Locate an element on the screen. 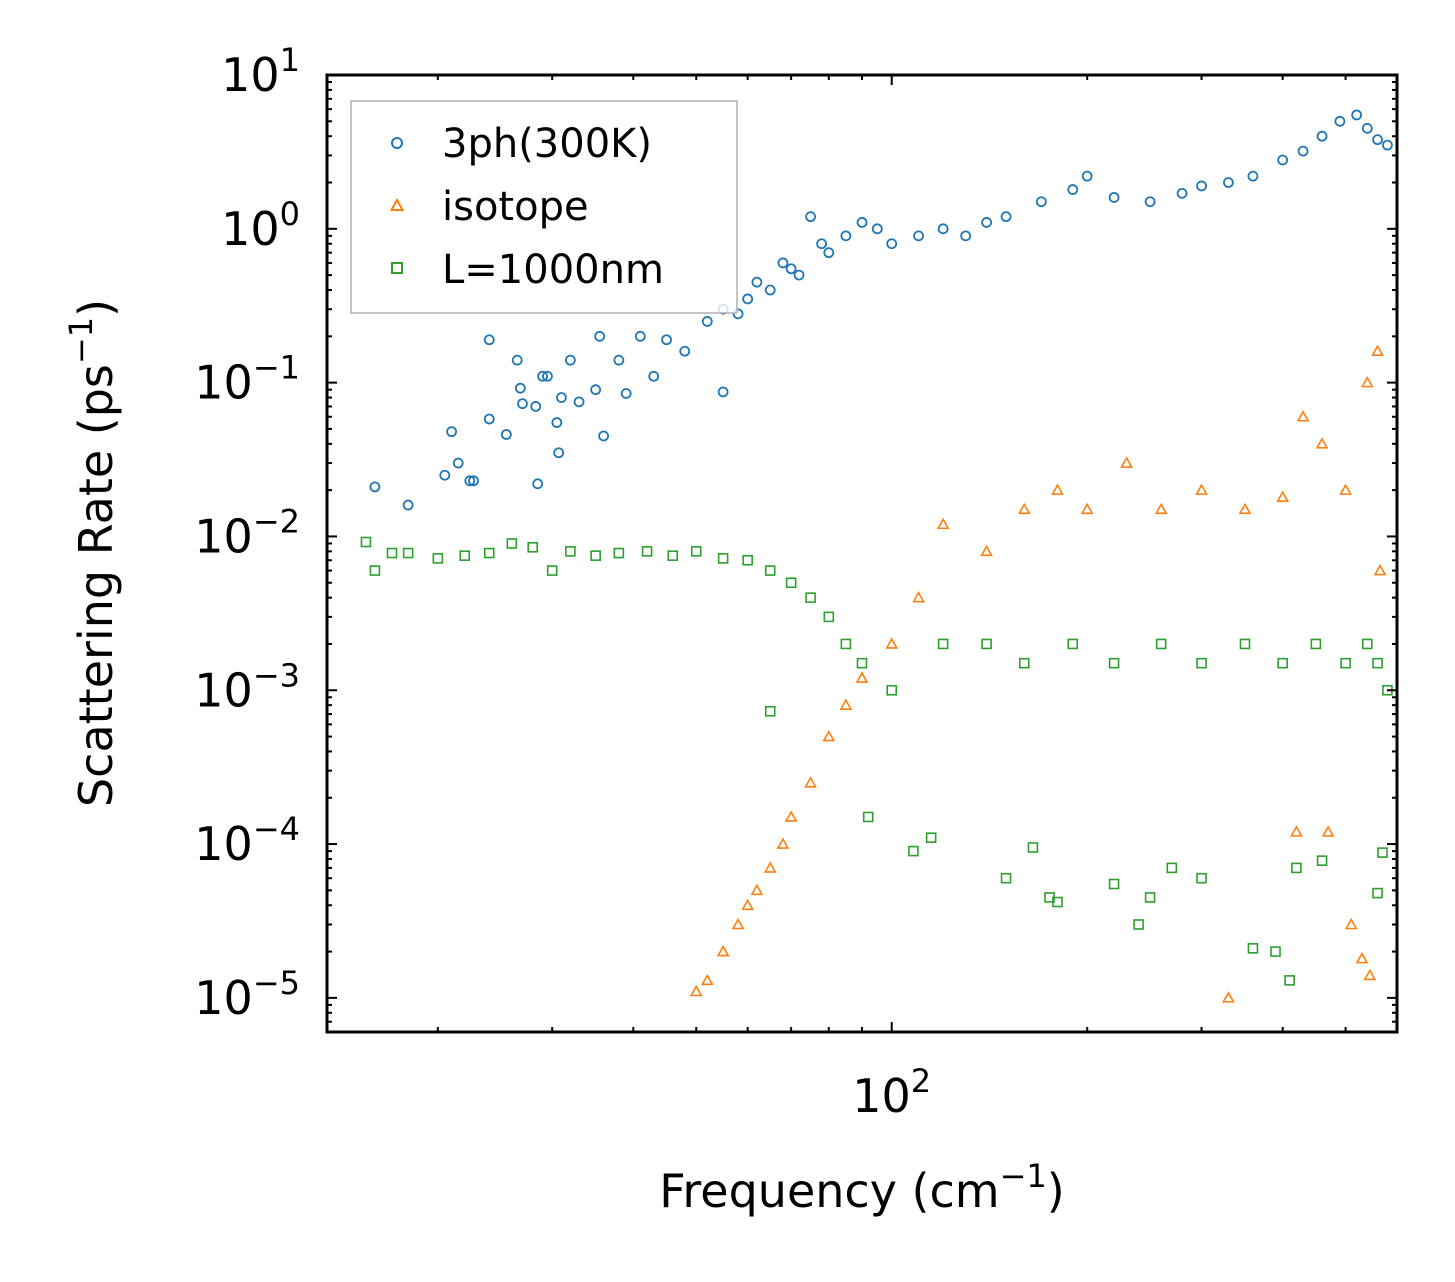 The image size is (1455, 1282). x-axis-title: Frequency (cm−1) is located at coordinates (861, 1187).